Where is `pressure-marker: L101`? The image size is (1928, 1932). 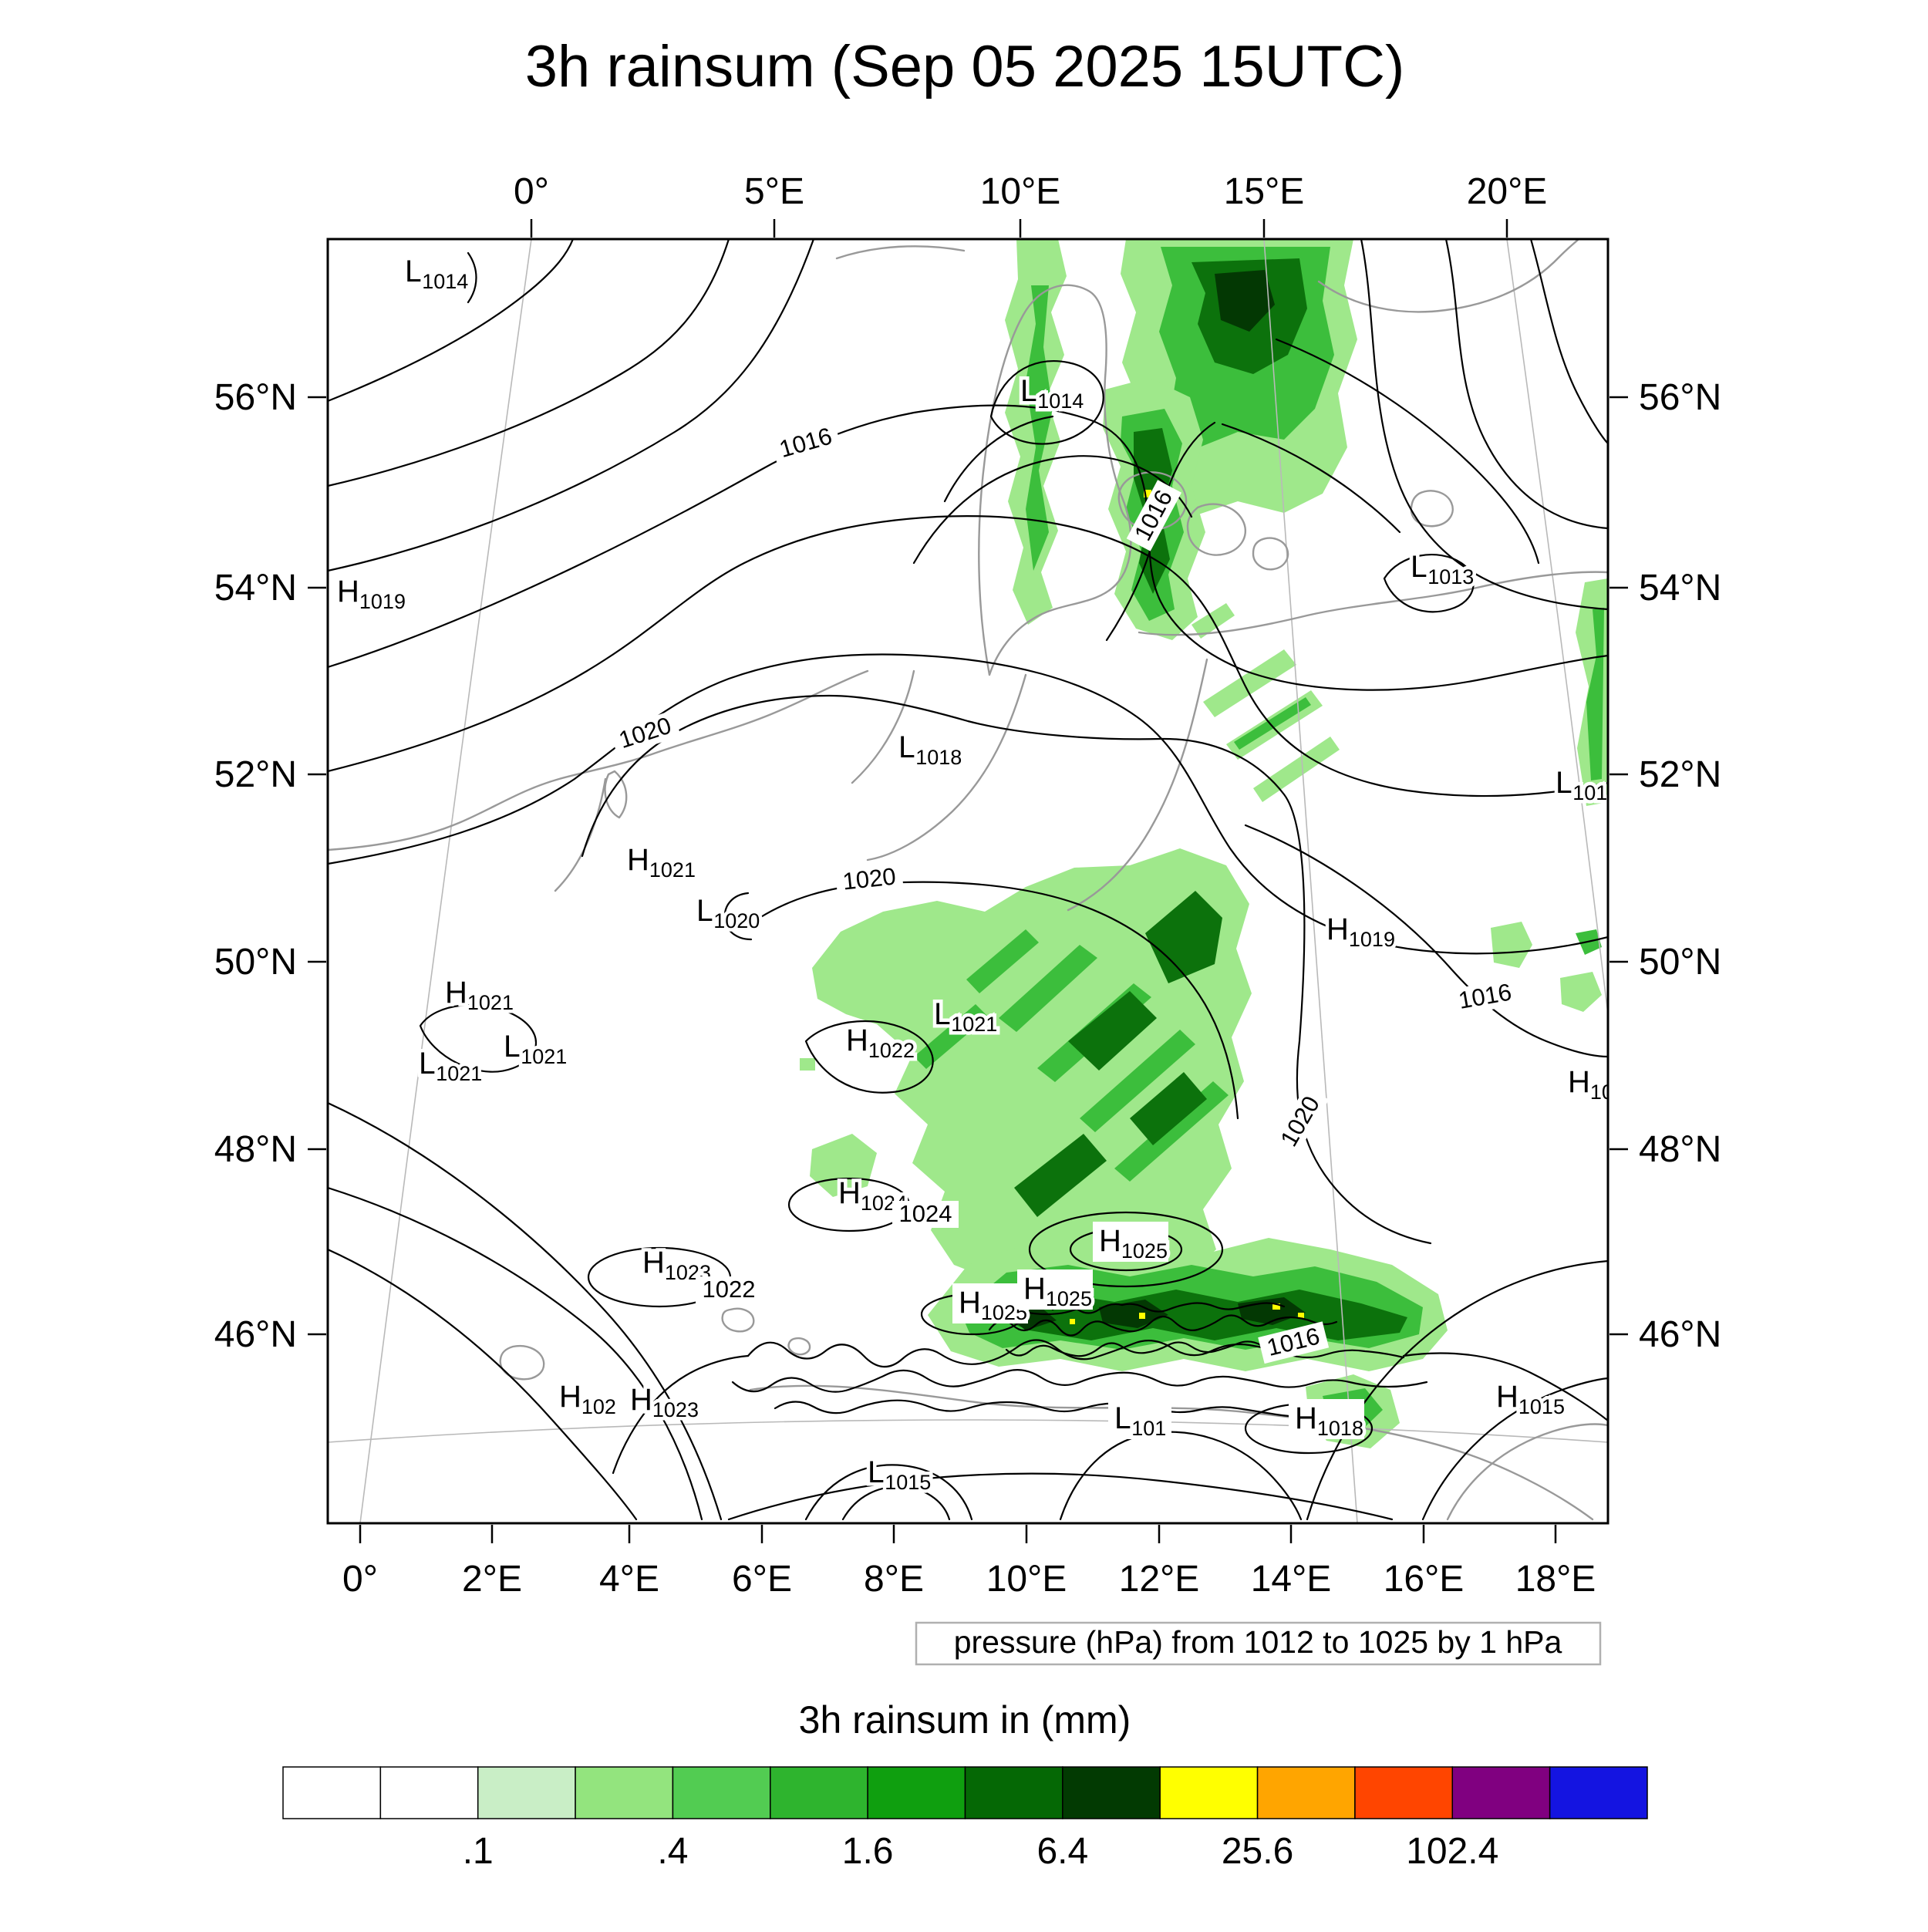
pressure-marker: L101 is located at coordinates (1580, 785).